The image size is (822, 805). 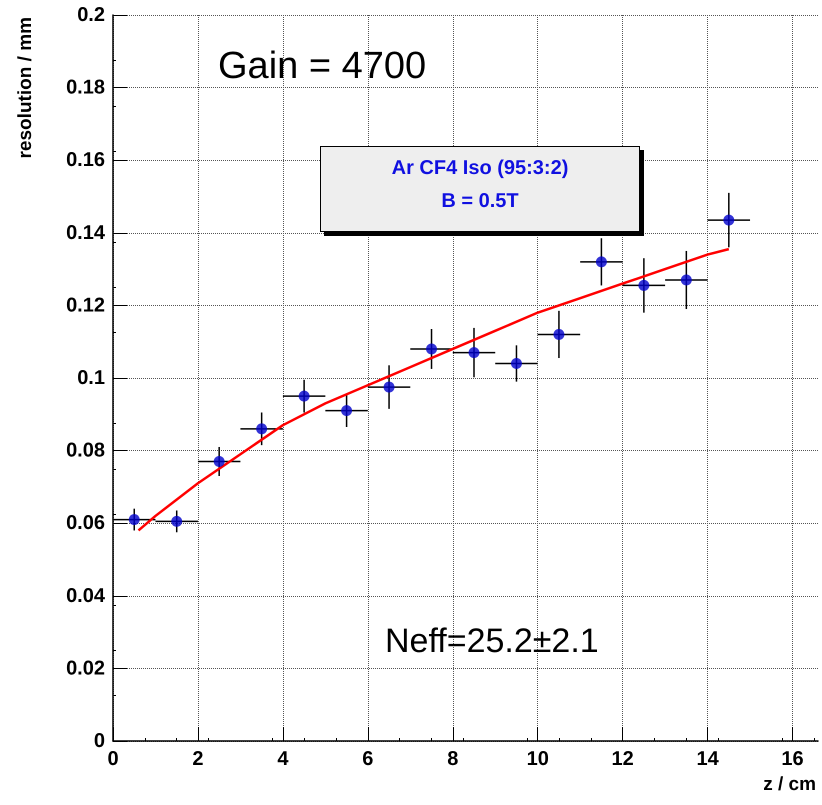 I want to click on y-axis-title: resolution / mm, so click(x=25, y=87).